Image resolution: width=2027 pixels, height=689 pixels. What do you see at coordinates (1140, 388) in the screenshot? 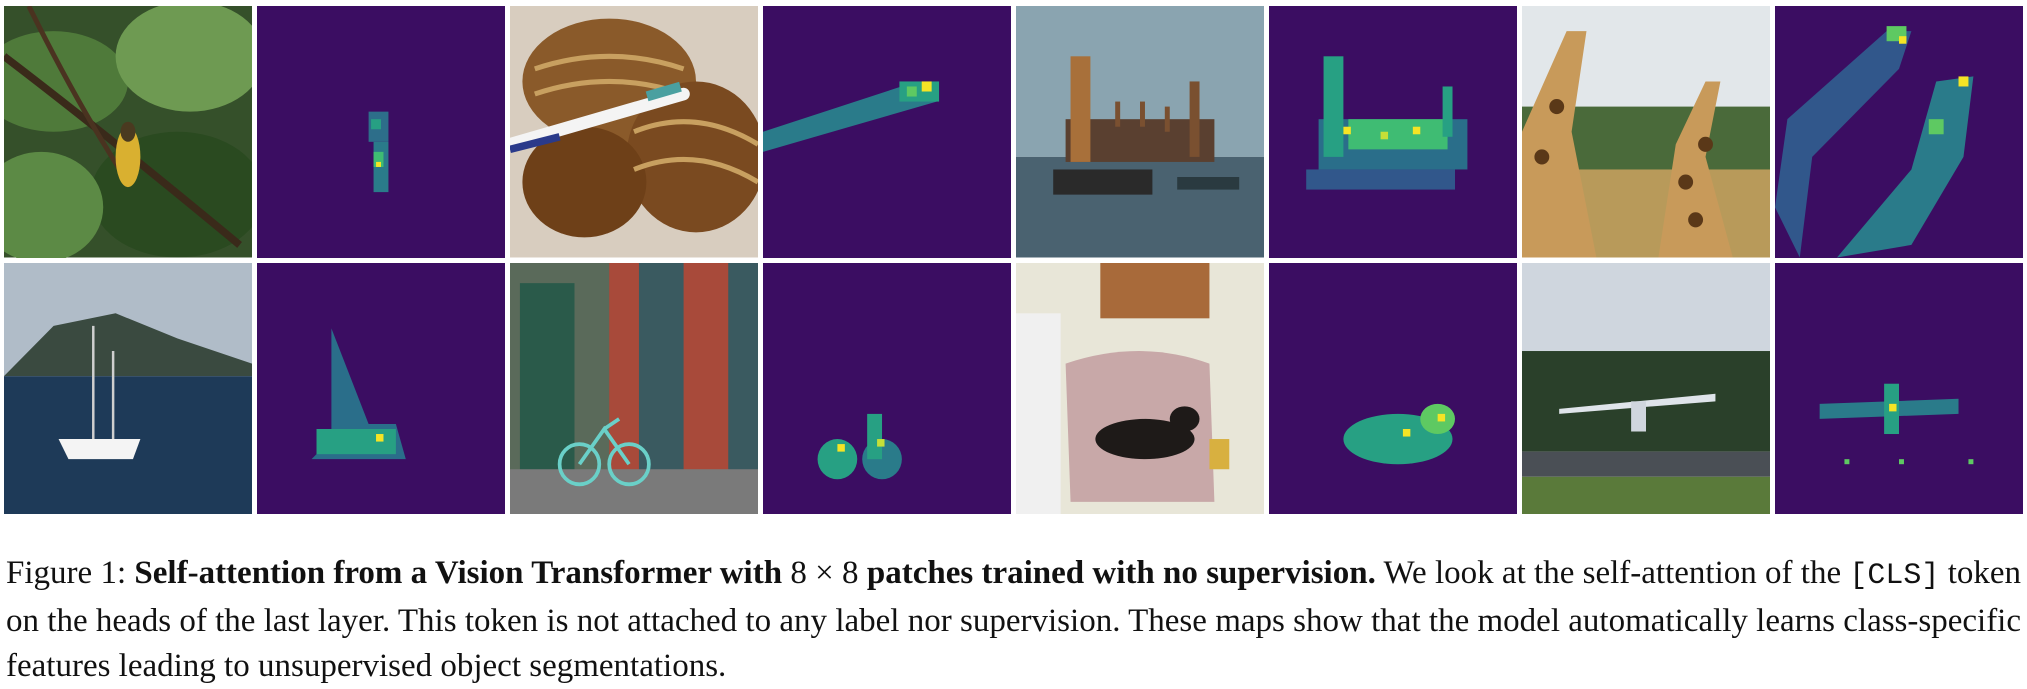
I see `photo-dog-on-armchair` at bounding box center [1140, 388].